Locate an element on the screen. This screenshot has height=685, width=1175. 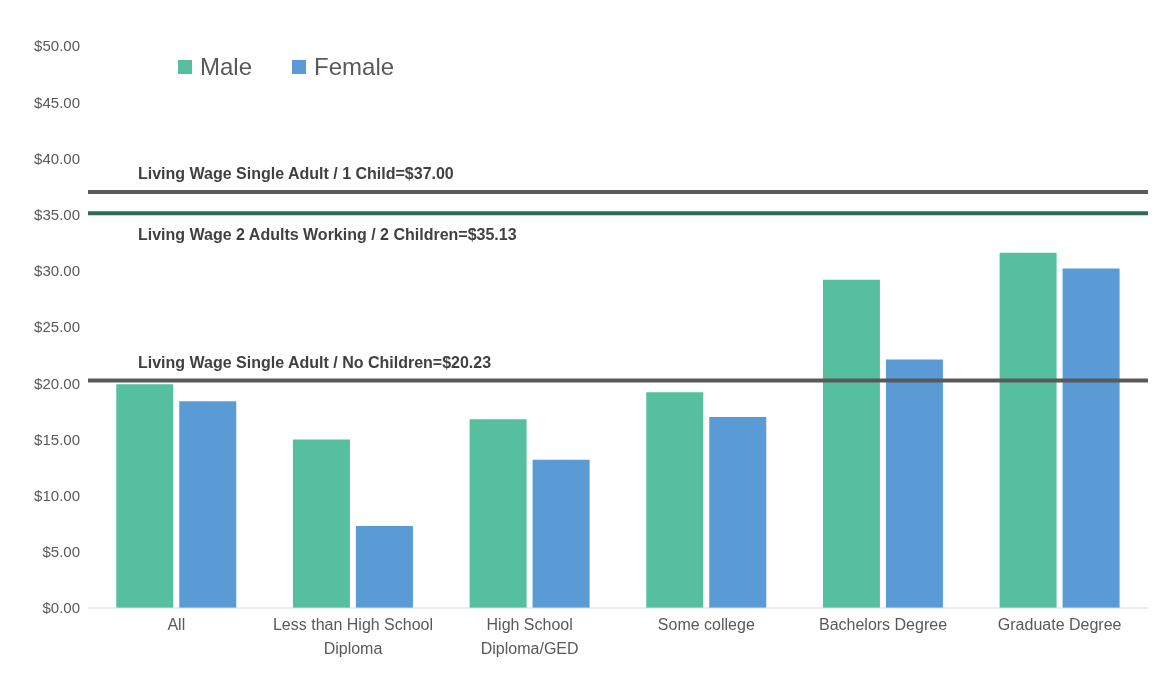
y-tick-label: $5.00 is located at coordinates (61, 552).